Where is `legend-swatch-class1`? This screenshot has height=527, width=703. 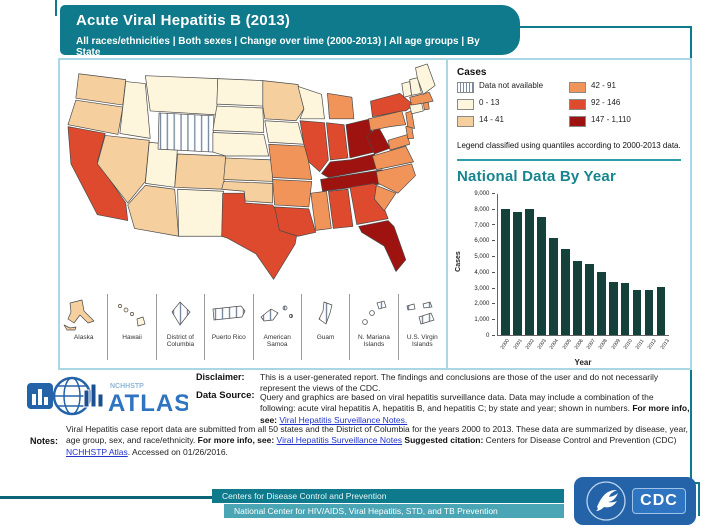
legend-swatch-class1 is located at coordinates (465, 104).